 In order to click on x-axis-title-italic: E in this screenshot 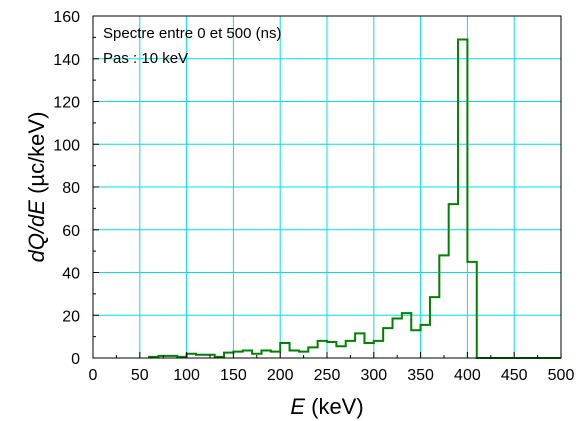, I will do `click(297, 406)`.